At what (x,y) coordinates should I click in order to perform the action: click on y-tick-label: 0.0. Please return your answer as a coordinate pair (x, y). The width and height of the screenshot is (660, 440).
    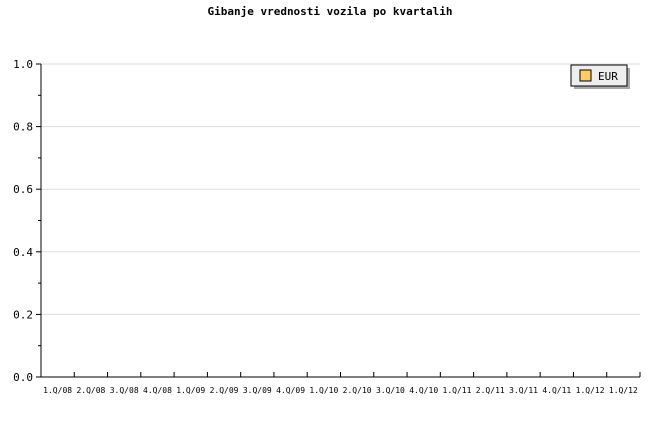
    Looking at the image, I should click on (23, 377).